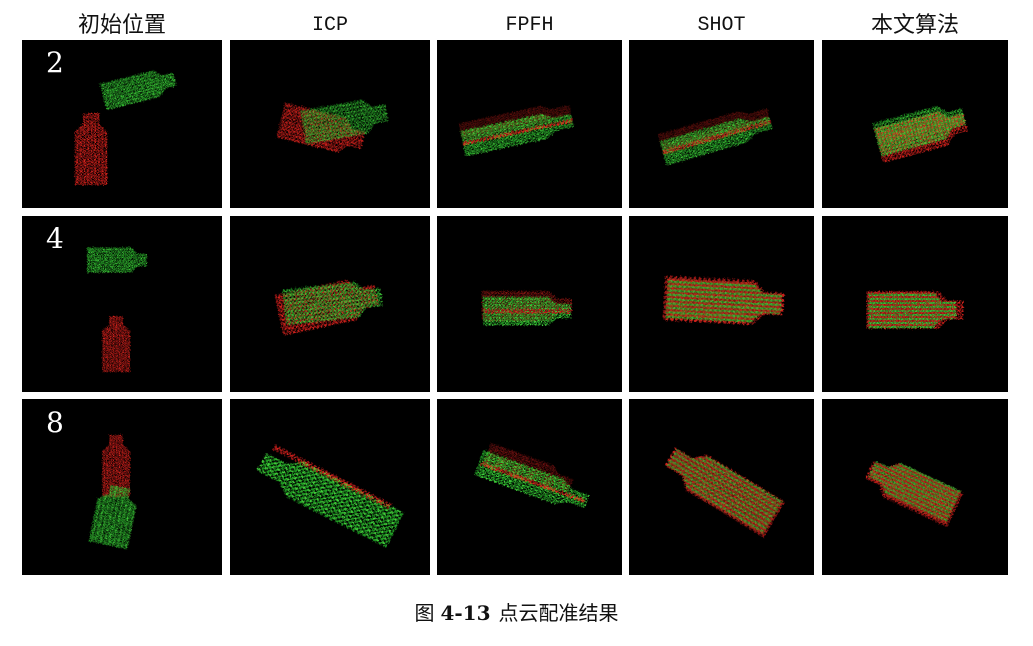 The width and height of the screenshot is (1033, 646). Describe the element at coordinates (915, 487) in the screenshot. I see `panel-r3-proposed` at that location.